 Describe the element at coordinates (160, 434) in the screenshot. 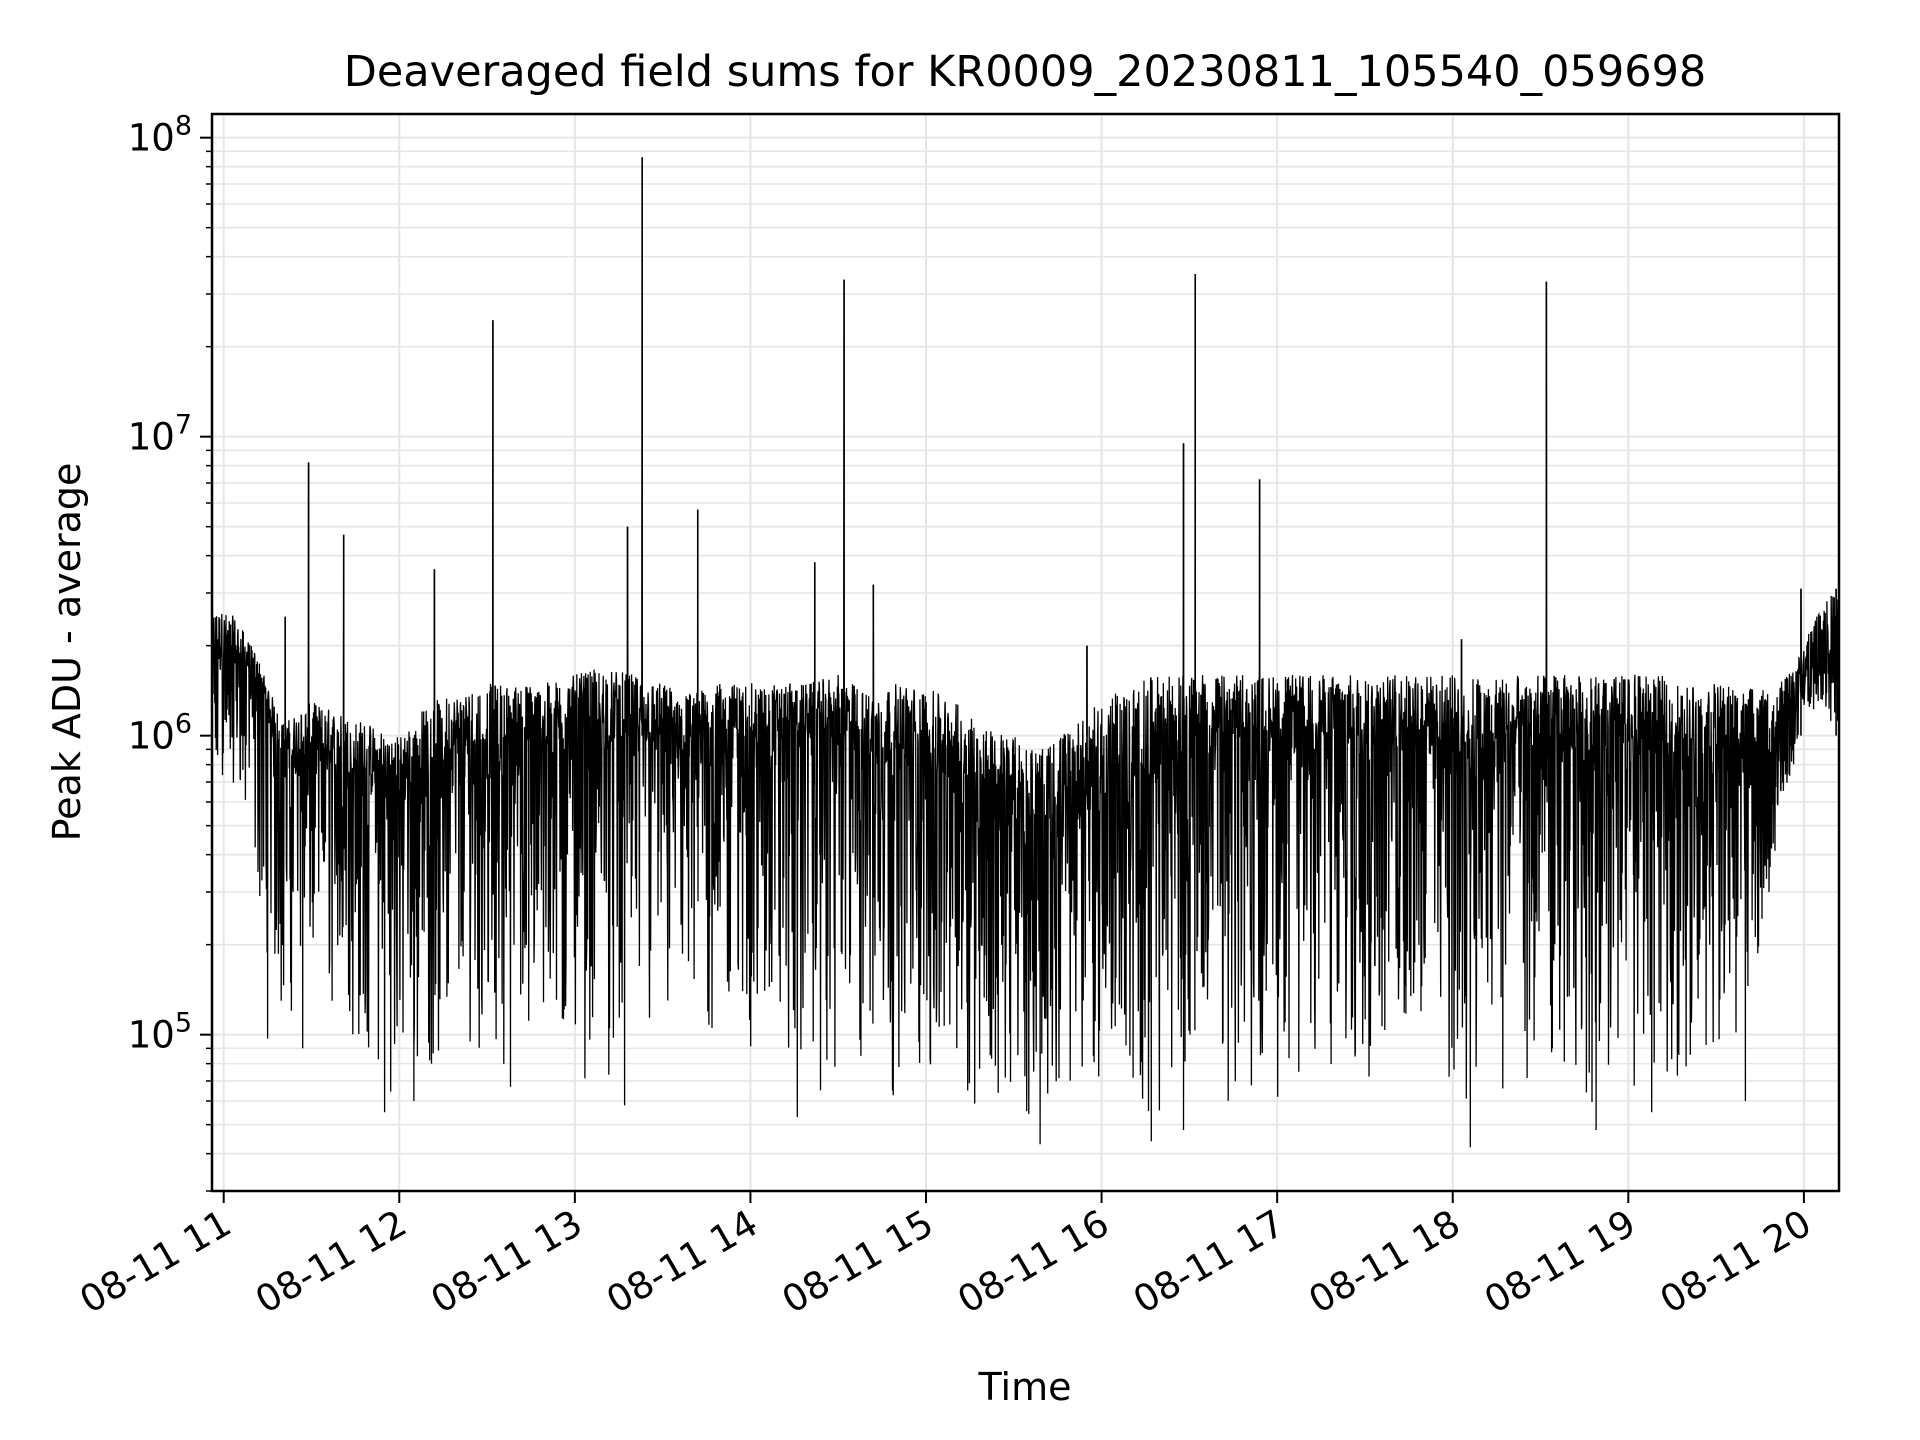

I see `y-tick-label: 10⁷` at that location.